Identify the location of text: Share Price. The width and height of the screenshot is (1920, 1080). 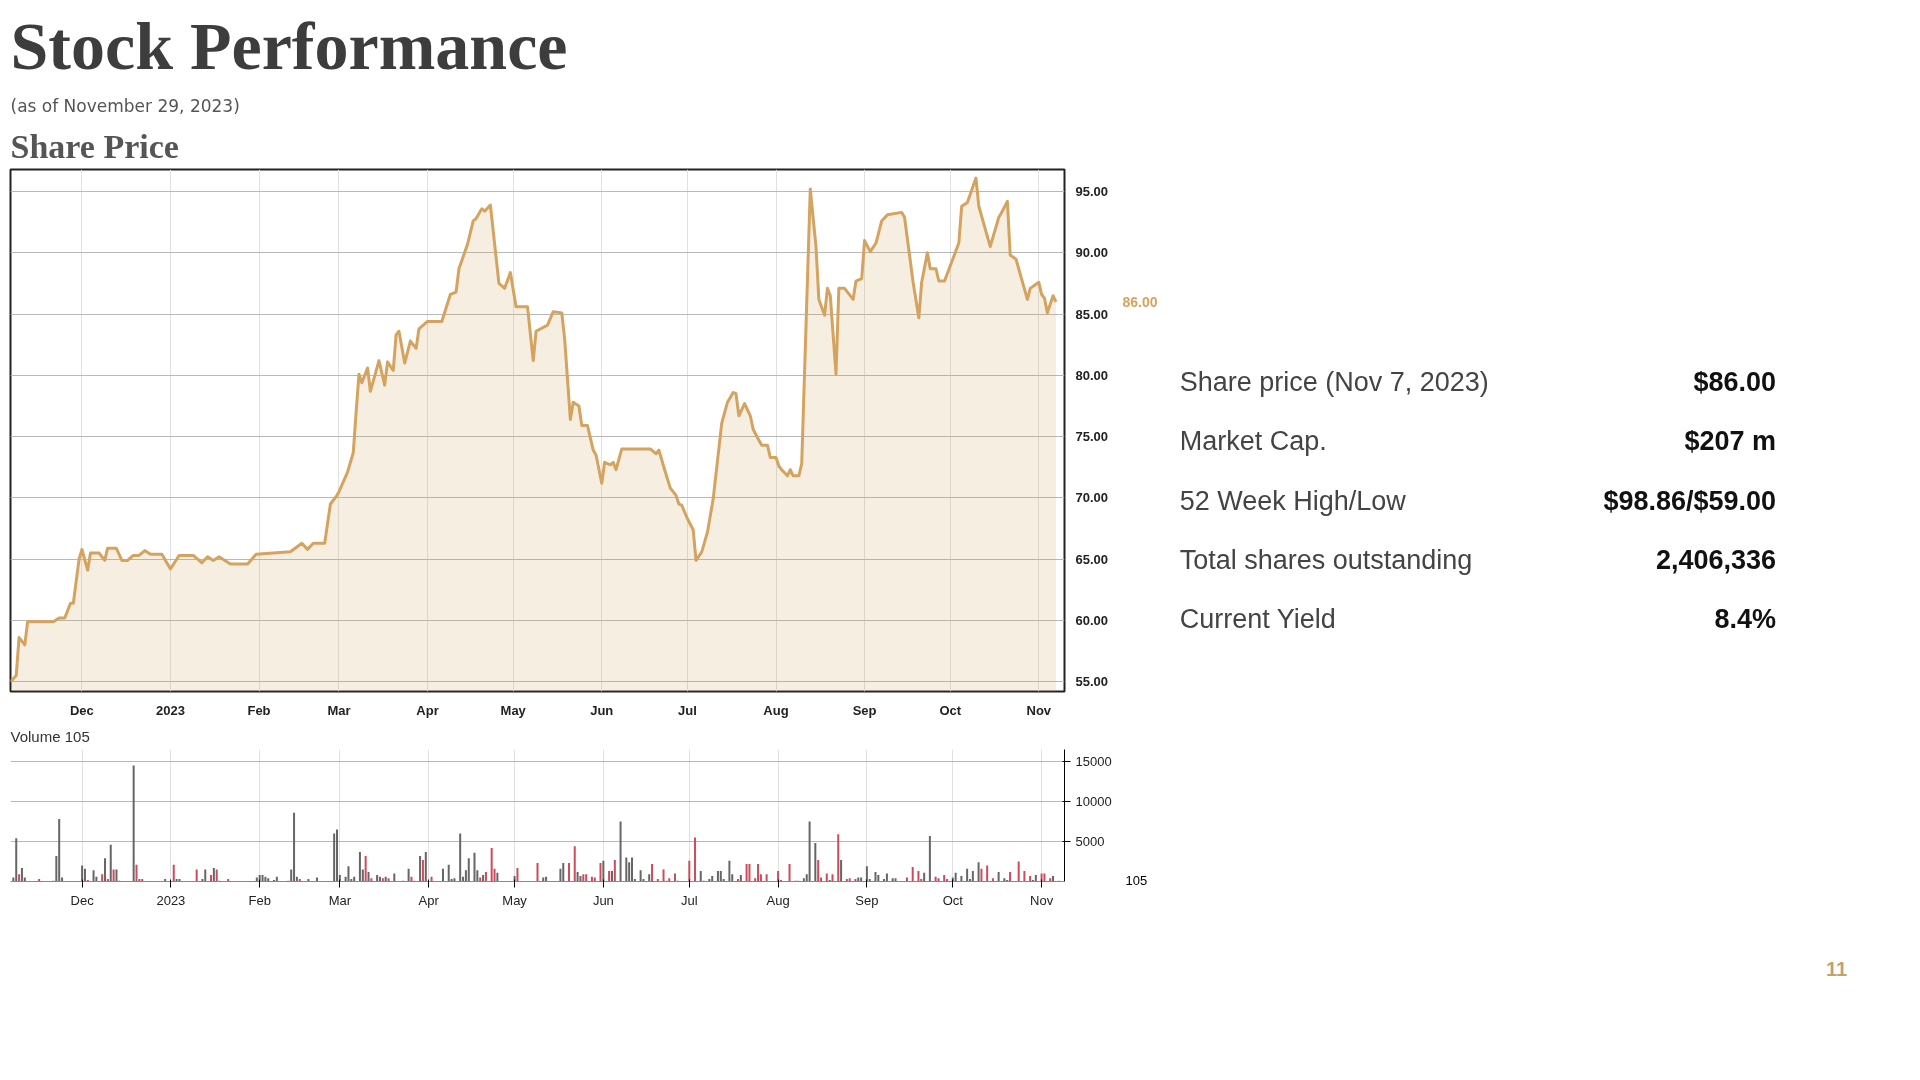
(94, 146).